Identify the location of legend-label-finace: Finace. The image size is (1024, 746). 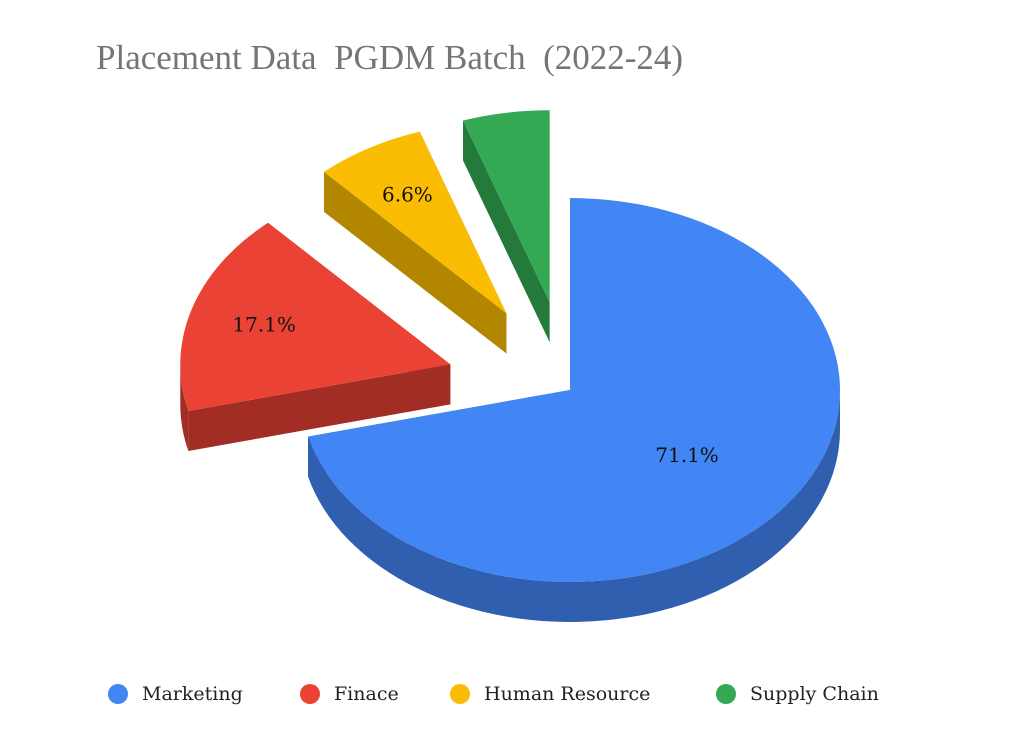
(366, 694).